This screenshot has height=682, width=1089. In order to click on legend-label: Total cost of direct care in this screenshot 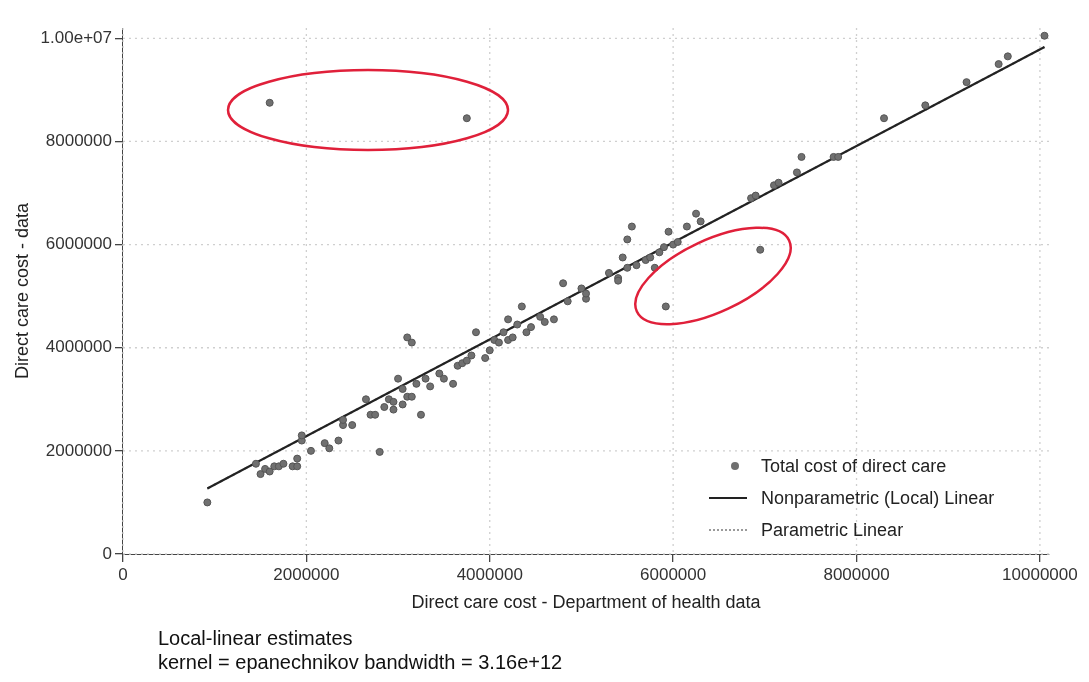, I will do `click(854, 466)`.